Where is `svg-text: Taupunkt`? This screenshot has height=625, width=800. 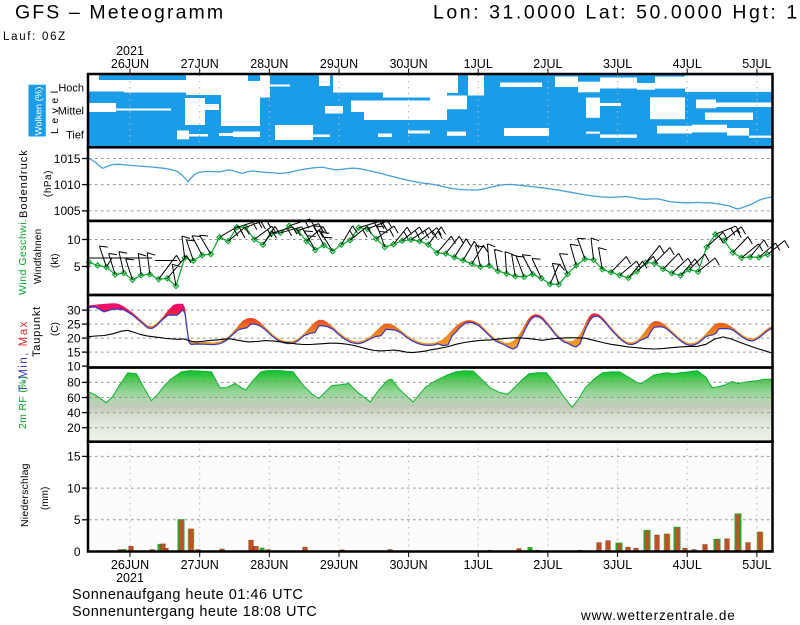
svg-text: Taupunkt is located at coordinates (37, 331).